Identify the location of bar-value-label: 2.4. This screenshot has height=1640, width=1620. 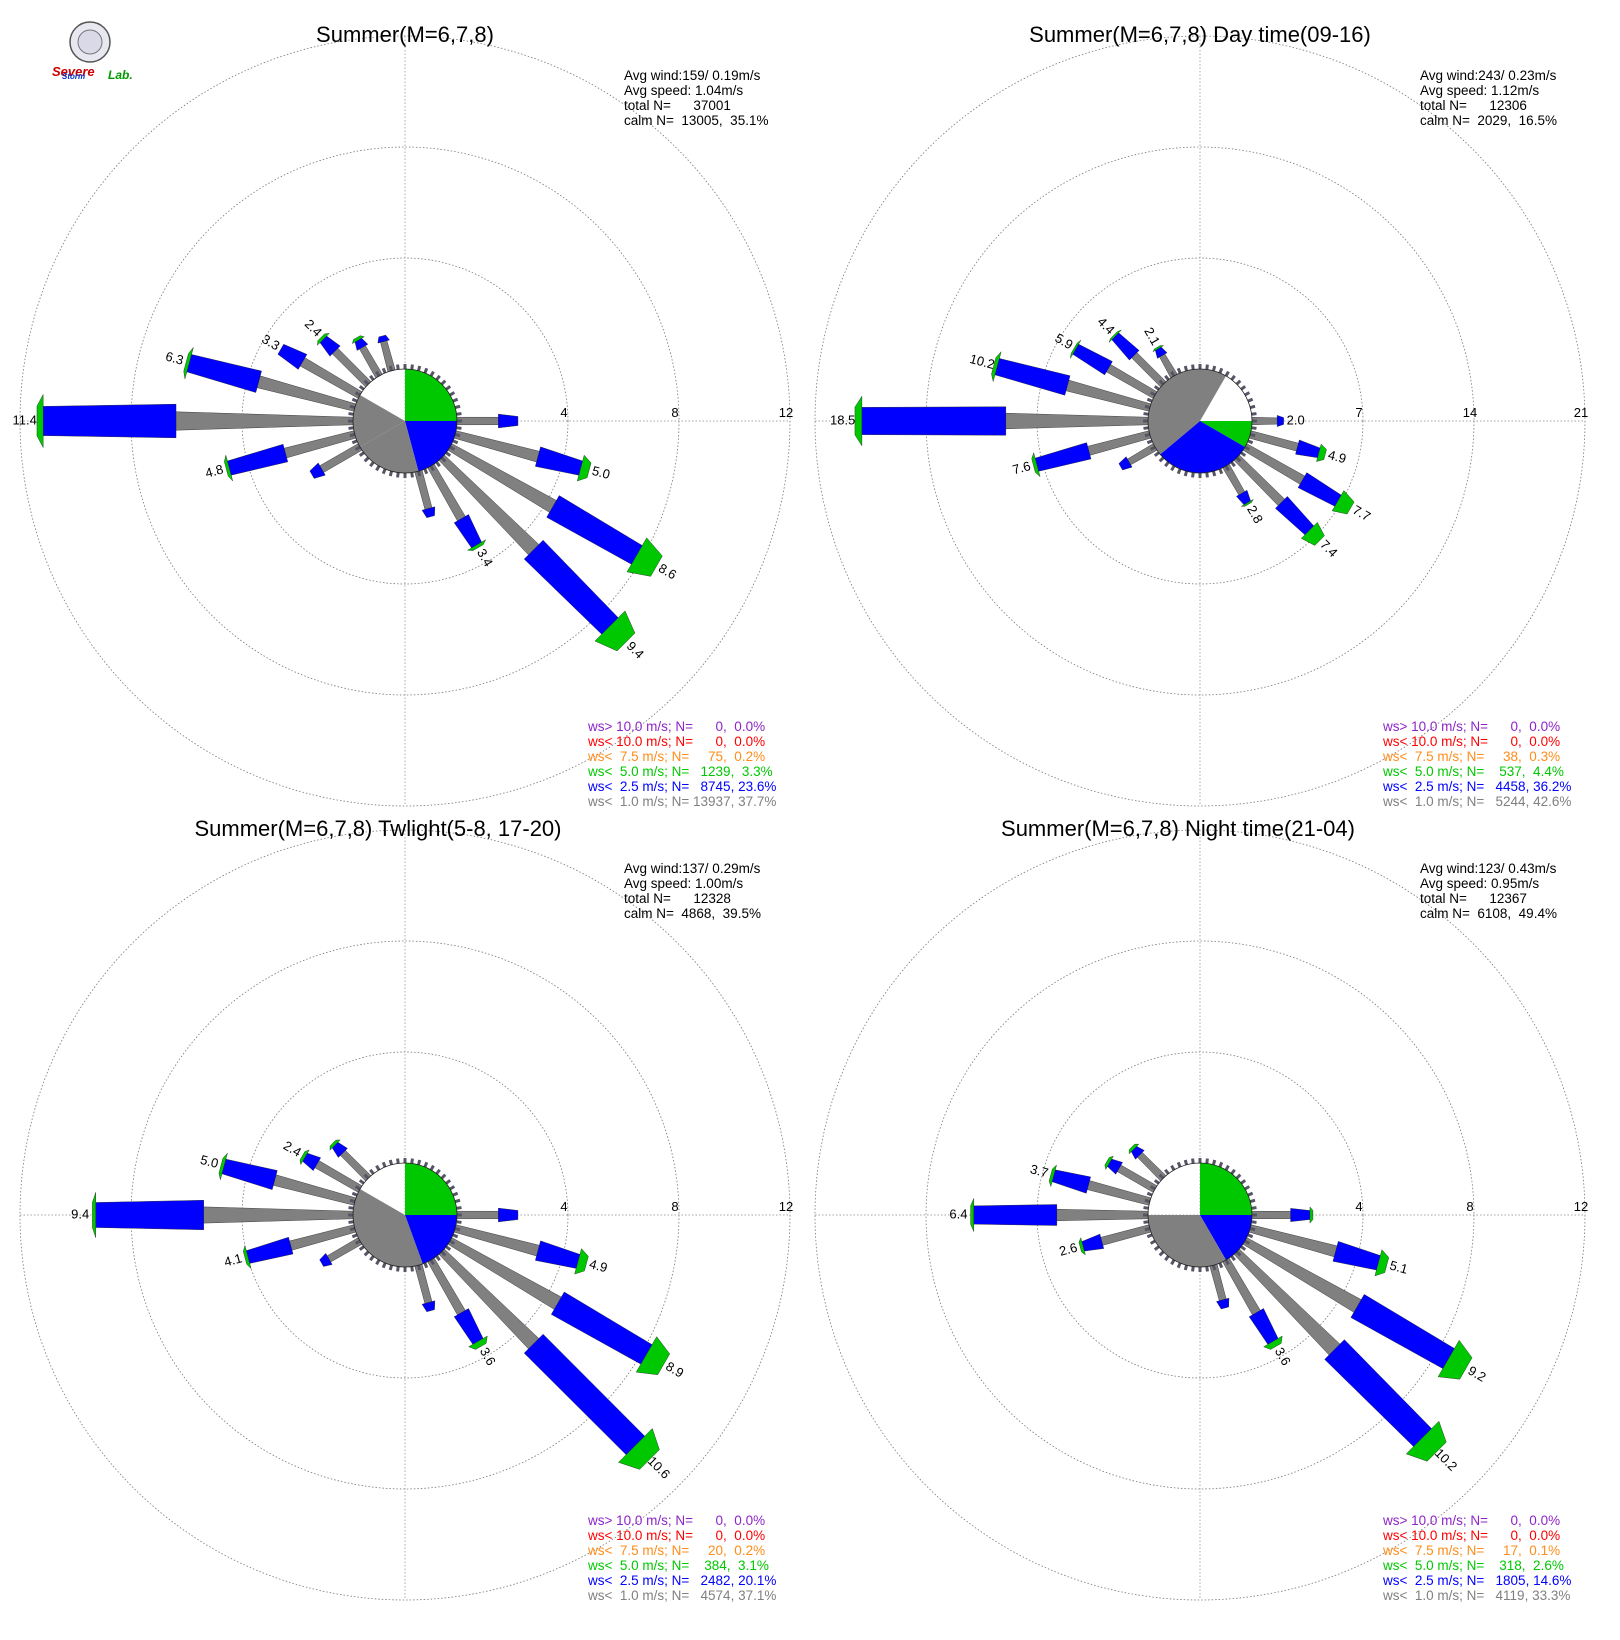
(292, 1149).